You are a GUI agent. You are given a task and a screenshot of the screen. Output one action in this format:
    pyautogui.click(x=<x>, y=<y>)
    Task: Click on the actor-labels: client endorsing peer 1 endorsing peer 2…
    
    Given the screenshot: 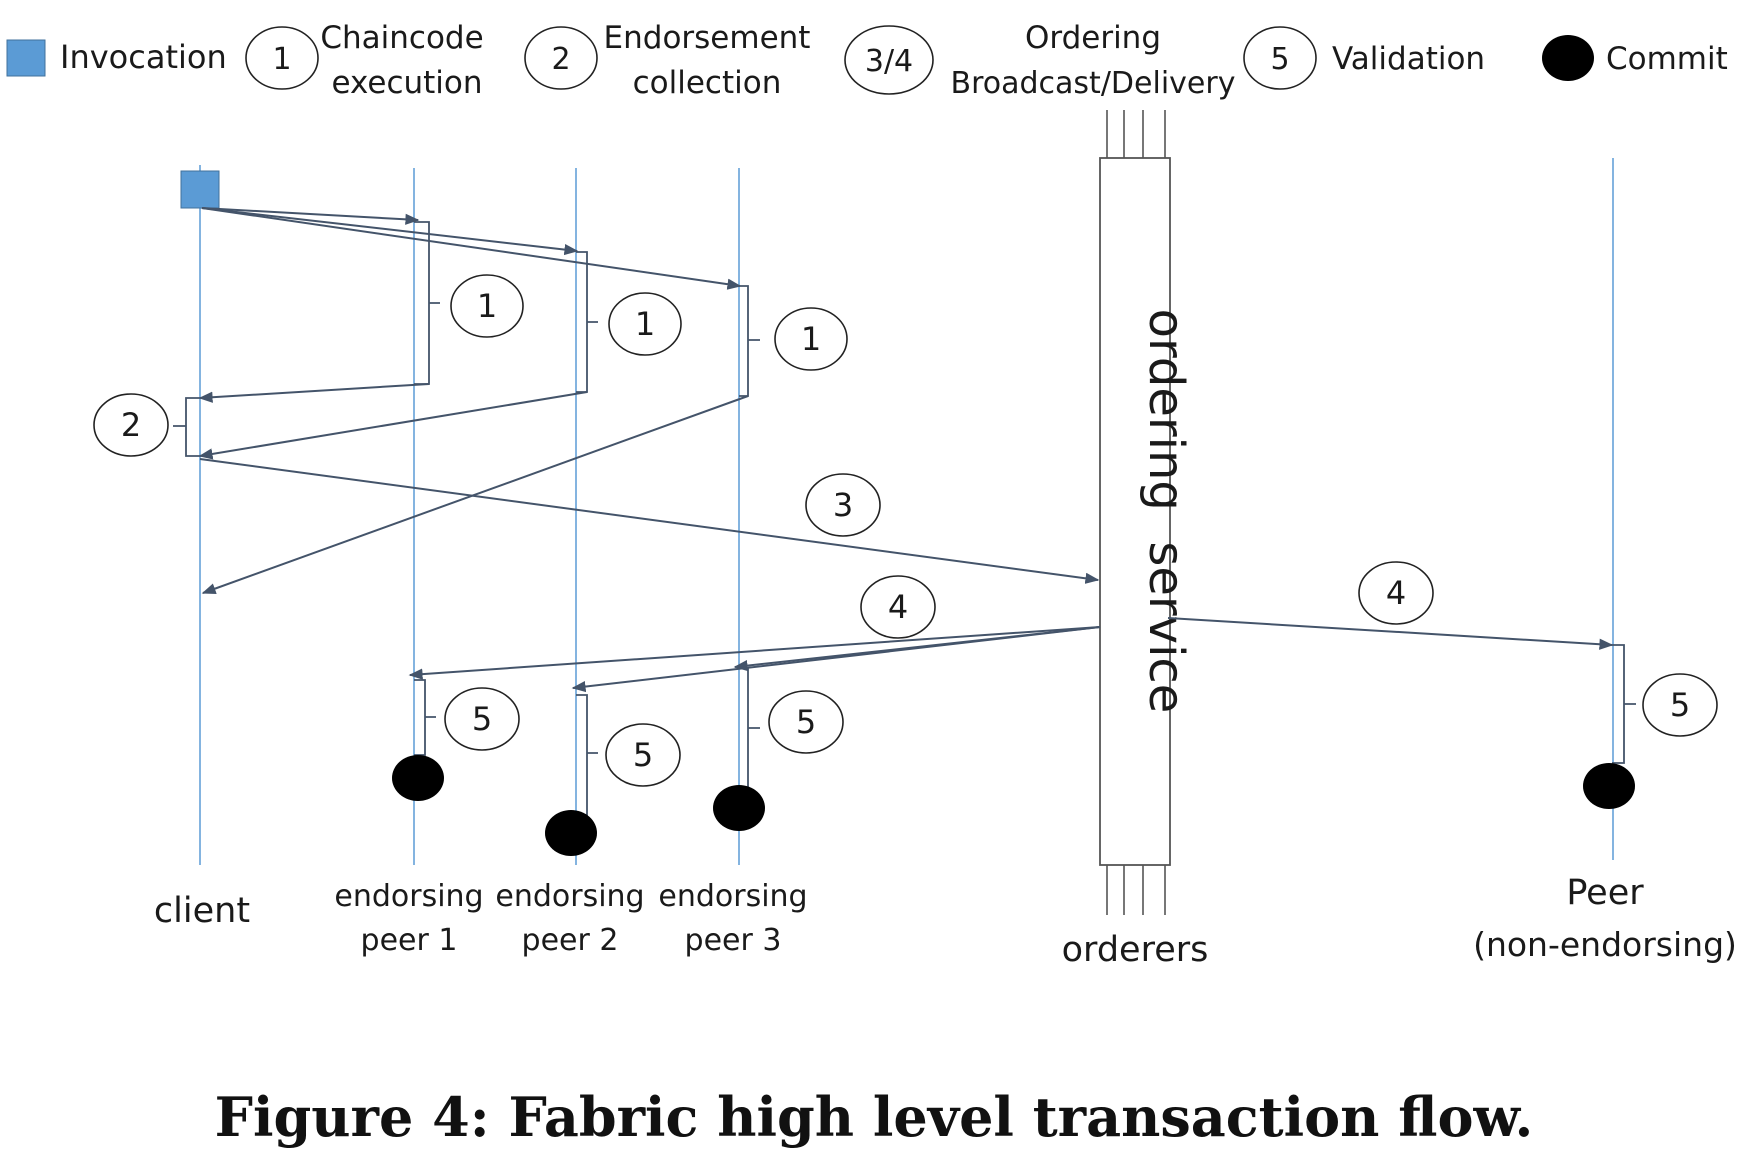 What is the action you would take?
    pyautogui.click(x=945, y=921)
    